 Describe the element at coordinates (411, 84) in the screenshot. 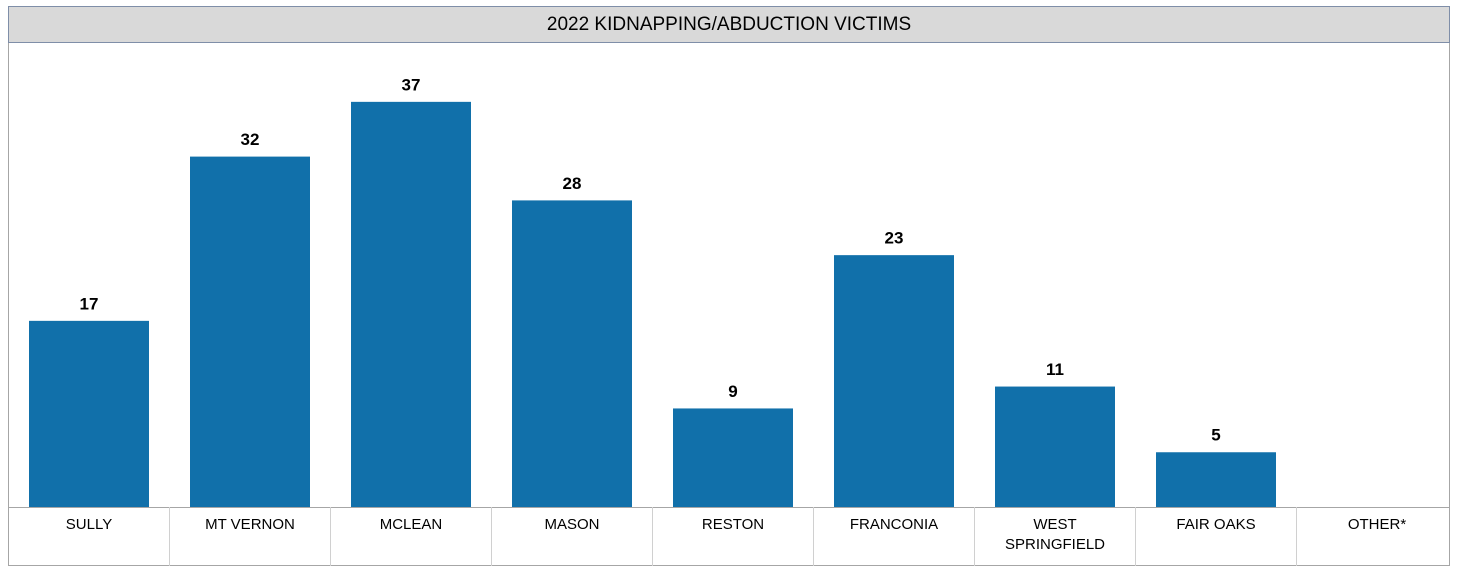

I see `value-label: 37` at that location.